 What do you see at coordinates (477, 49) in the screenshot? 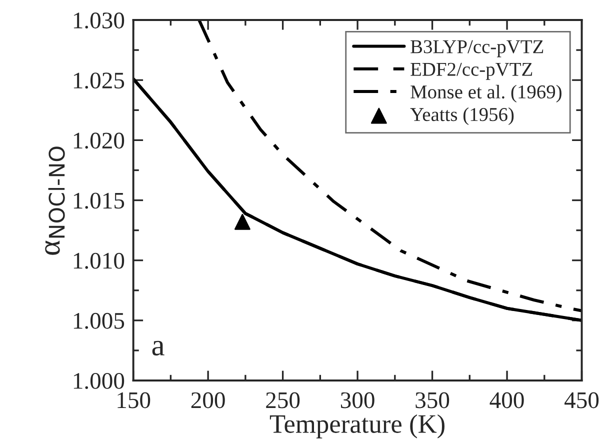
I see `legend-label: B3LYP/cc-pVTZ` at bounding box center [477, 49].